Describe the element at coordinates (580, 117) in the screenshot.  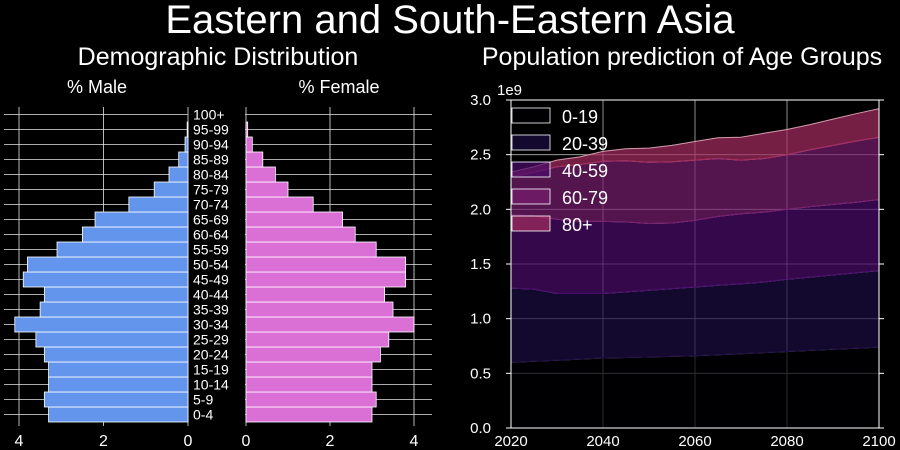
I see `legend-label: 0-19` at that location.